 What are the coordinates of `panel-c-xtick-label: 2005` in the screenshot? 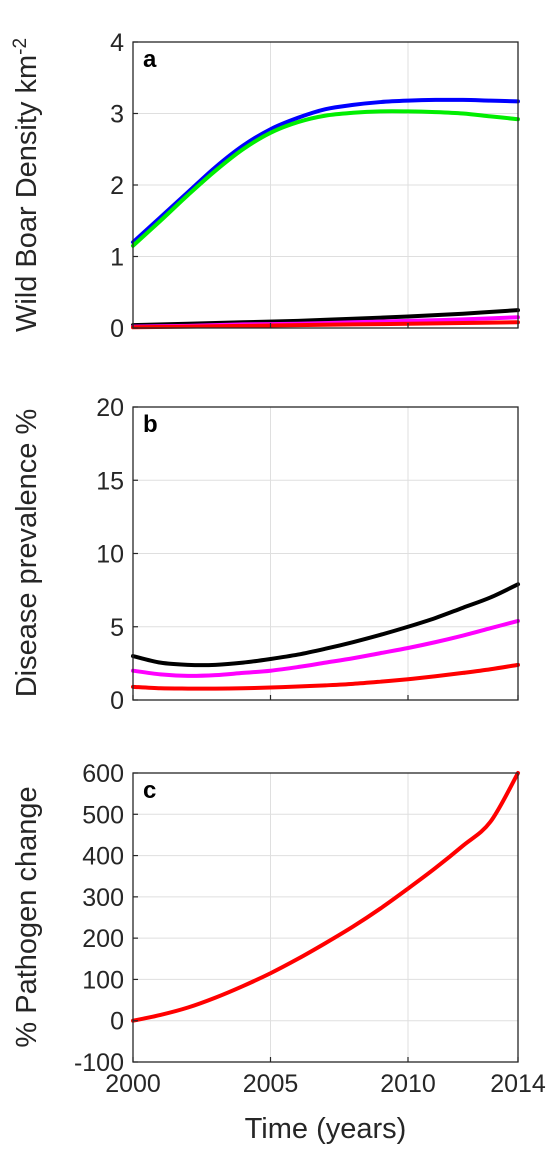 It's located at (271, 1084).